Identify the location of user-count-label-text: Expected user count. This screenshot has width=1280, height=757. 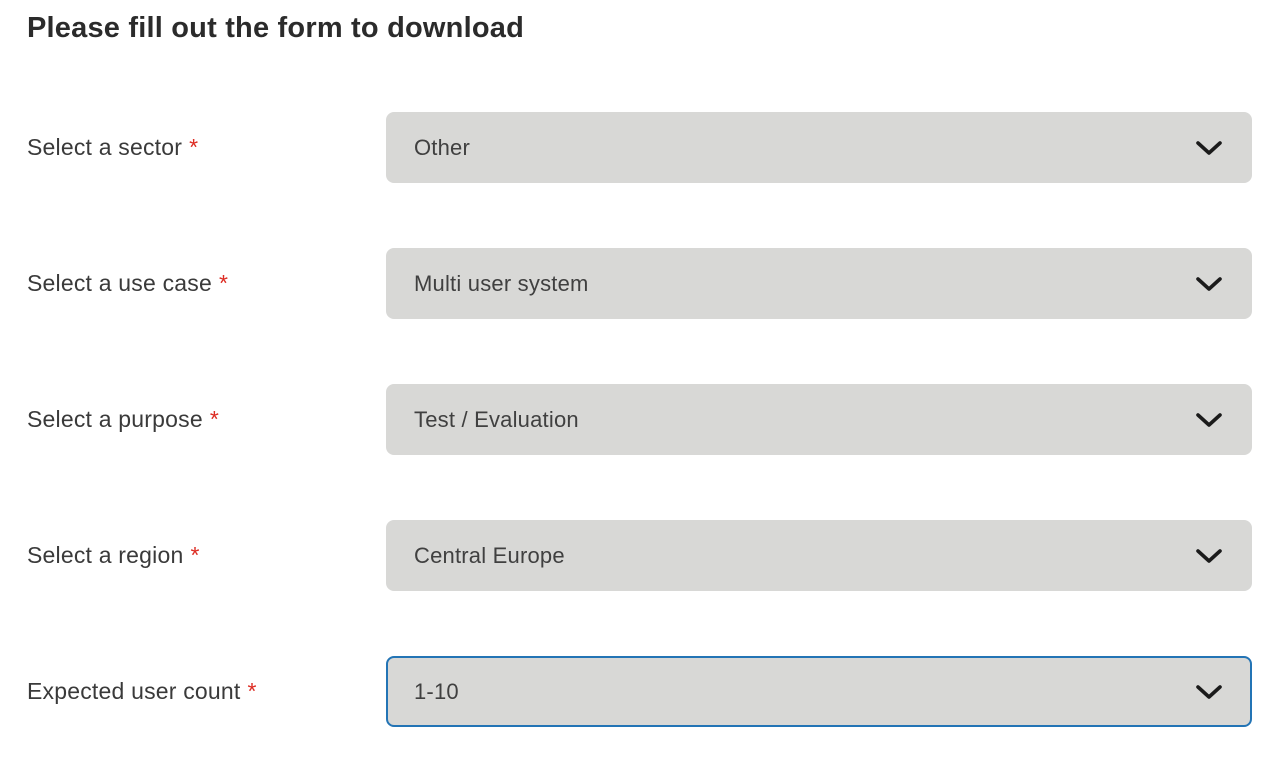
(134, 691).